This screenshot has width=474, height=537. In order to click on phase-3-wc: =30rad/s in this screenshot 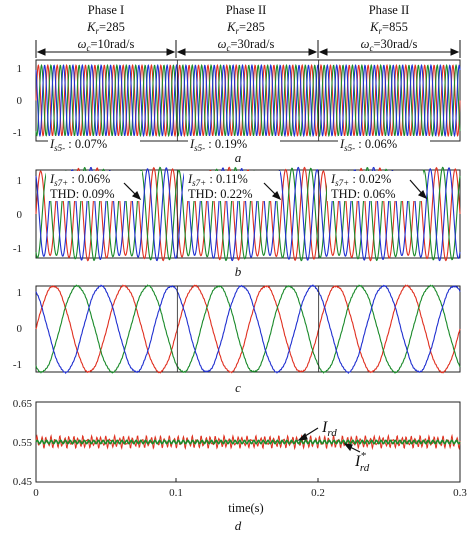, I will do `click(395, 44)`.